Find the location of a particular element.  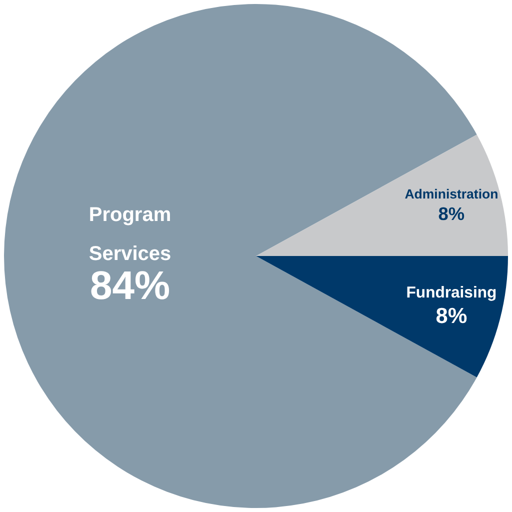

slice-label: Program Services is located at coordinates (130, 234).